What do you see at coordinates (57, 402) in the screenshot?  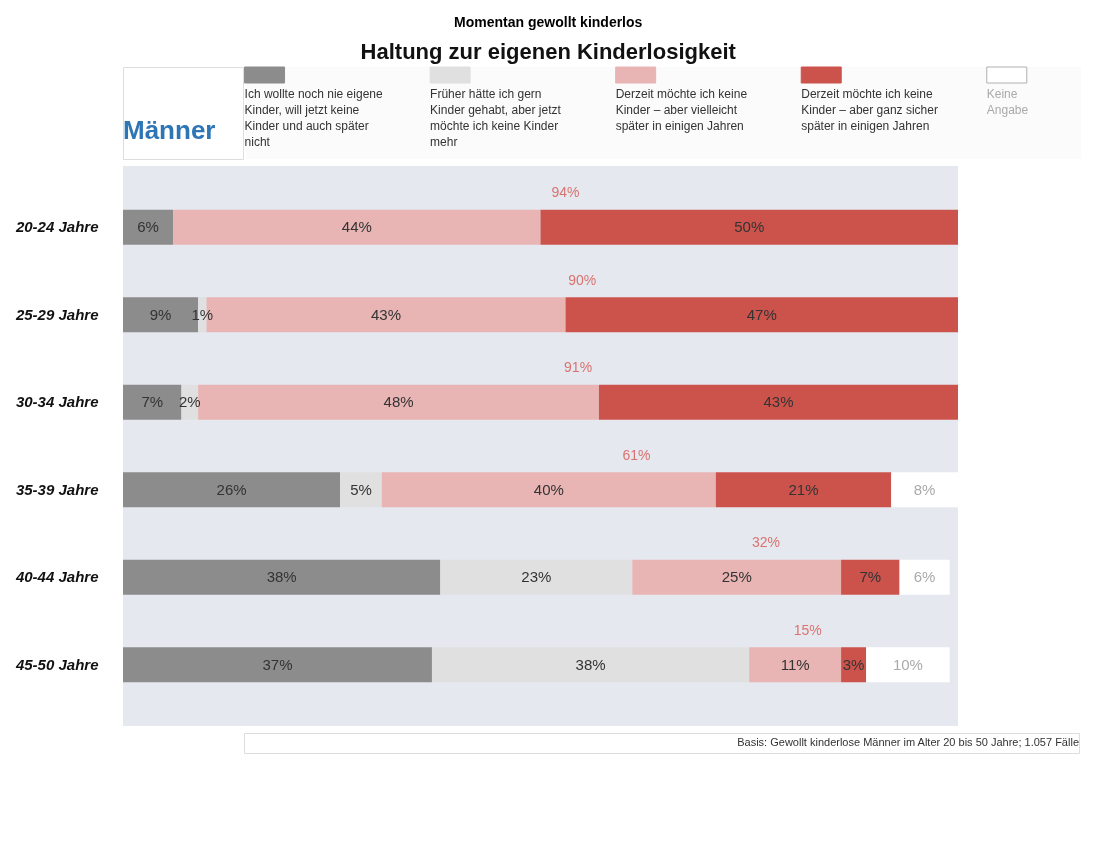 I see `y-tick-label: 30-34 Jahre` at bounding box center [57, 402].